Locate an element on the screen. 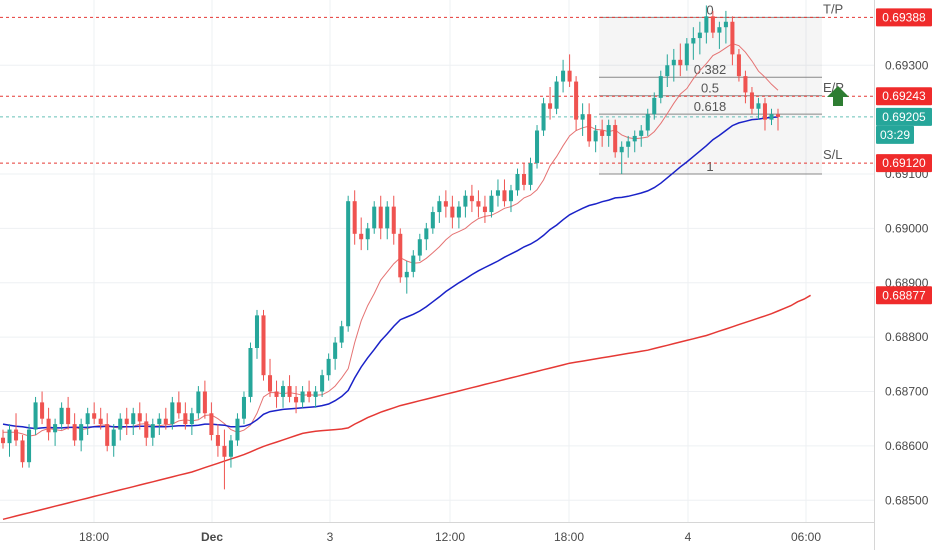 Image resolution: width=932 pixels, height=550 pixels. fibonacci-retracement: 0 0.382 0.5 0.618 1 is located at coordinates (710, 88).